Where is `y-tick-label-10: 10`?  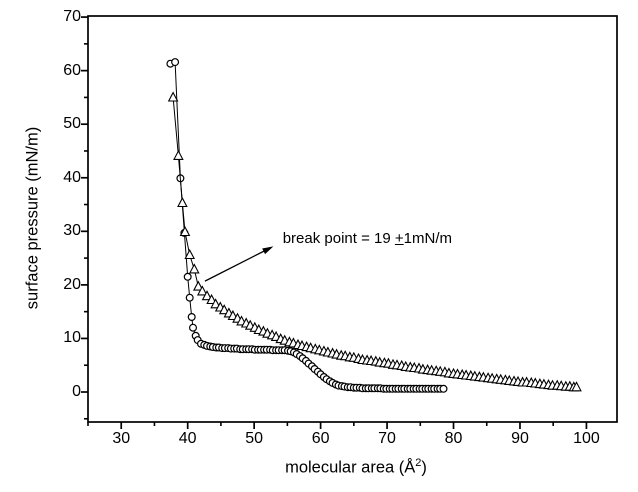
y-tick-label-10: 10 is located at coordinates (72, 338).